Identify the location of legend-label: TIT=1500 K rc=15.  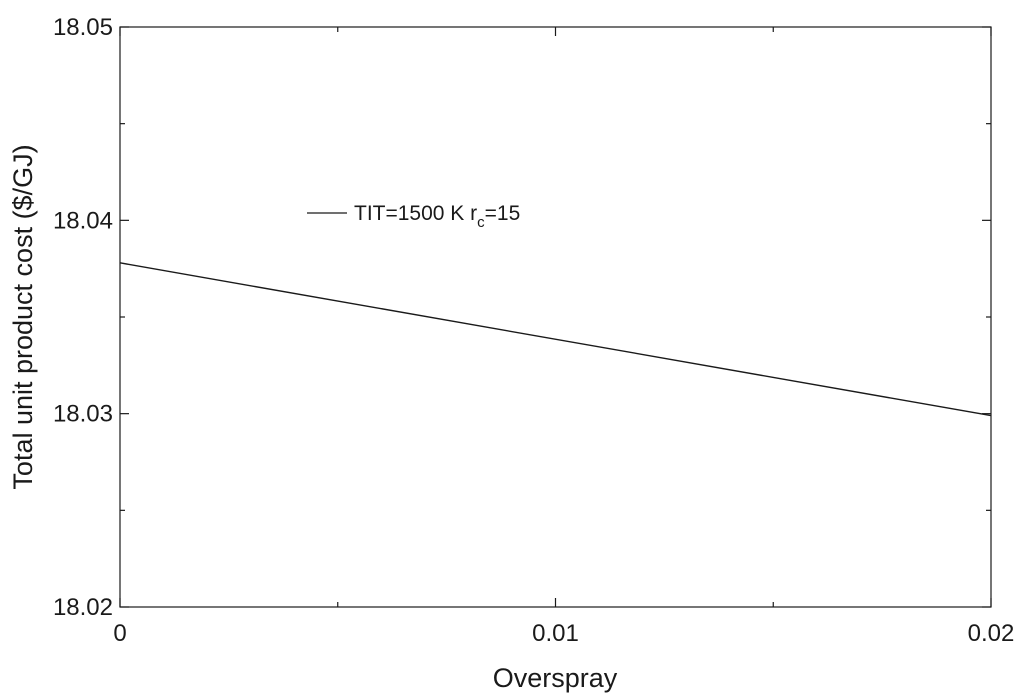
(437, 216).